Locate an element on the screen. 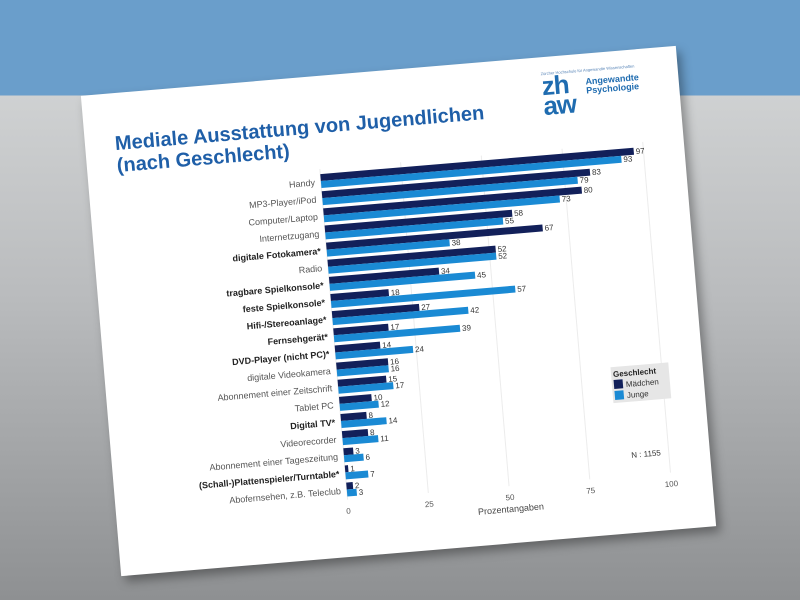  category-label: DVD-Player (nicht PC)* is located at coordinates (281, 358).